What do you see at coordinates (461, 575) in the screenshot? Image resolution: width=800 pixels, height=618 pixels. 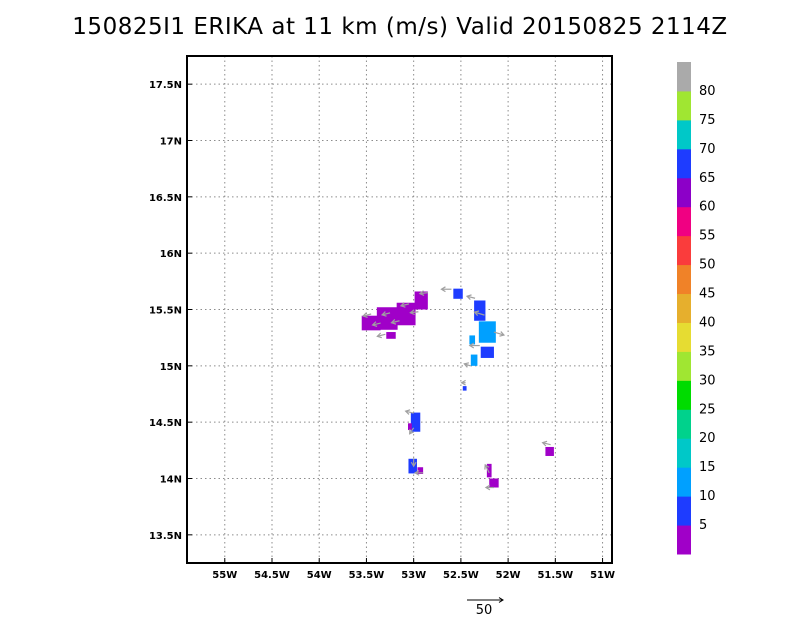 I see `x-tick-label: 52.5W` at bounding box center [461, 575].